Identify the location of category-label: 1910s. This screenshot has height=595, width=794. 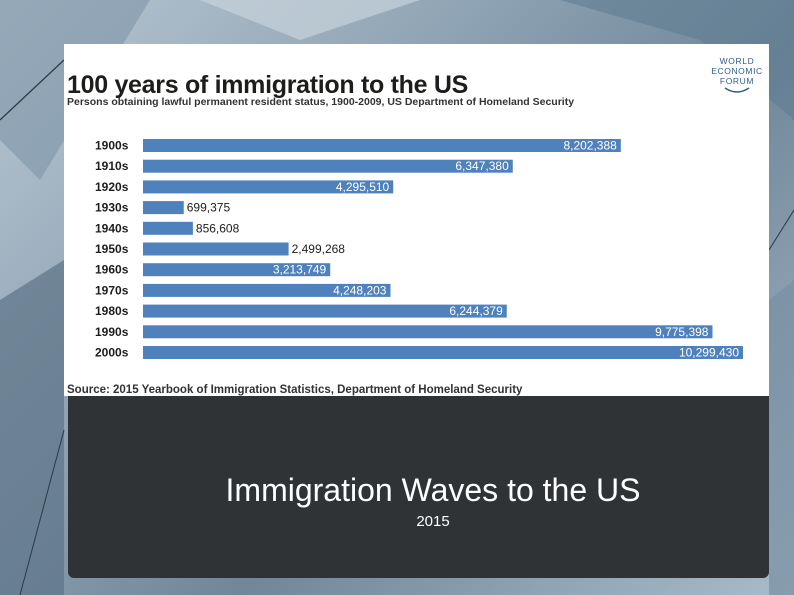
(112, 166).